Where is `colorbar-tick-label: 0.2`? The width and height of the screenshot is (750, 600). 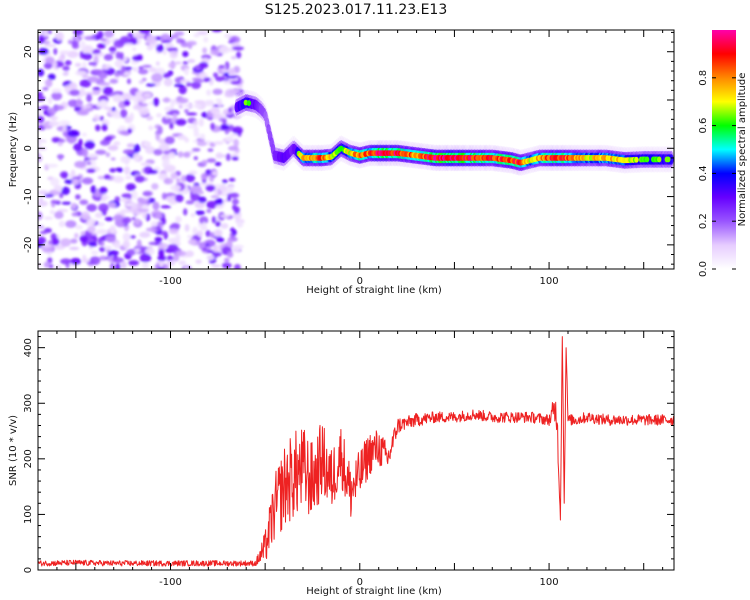 colorbar-tick-label: 0.2 is located at coordinates (703, 221).